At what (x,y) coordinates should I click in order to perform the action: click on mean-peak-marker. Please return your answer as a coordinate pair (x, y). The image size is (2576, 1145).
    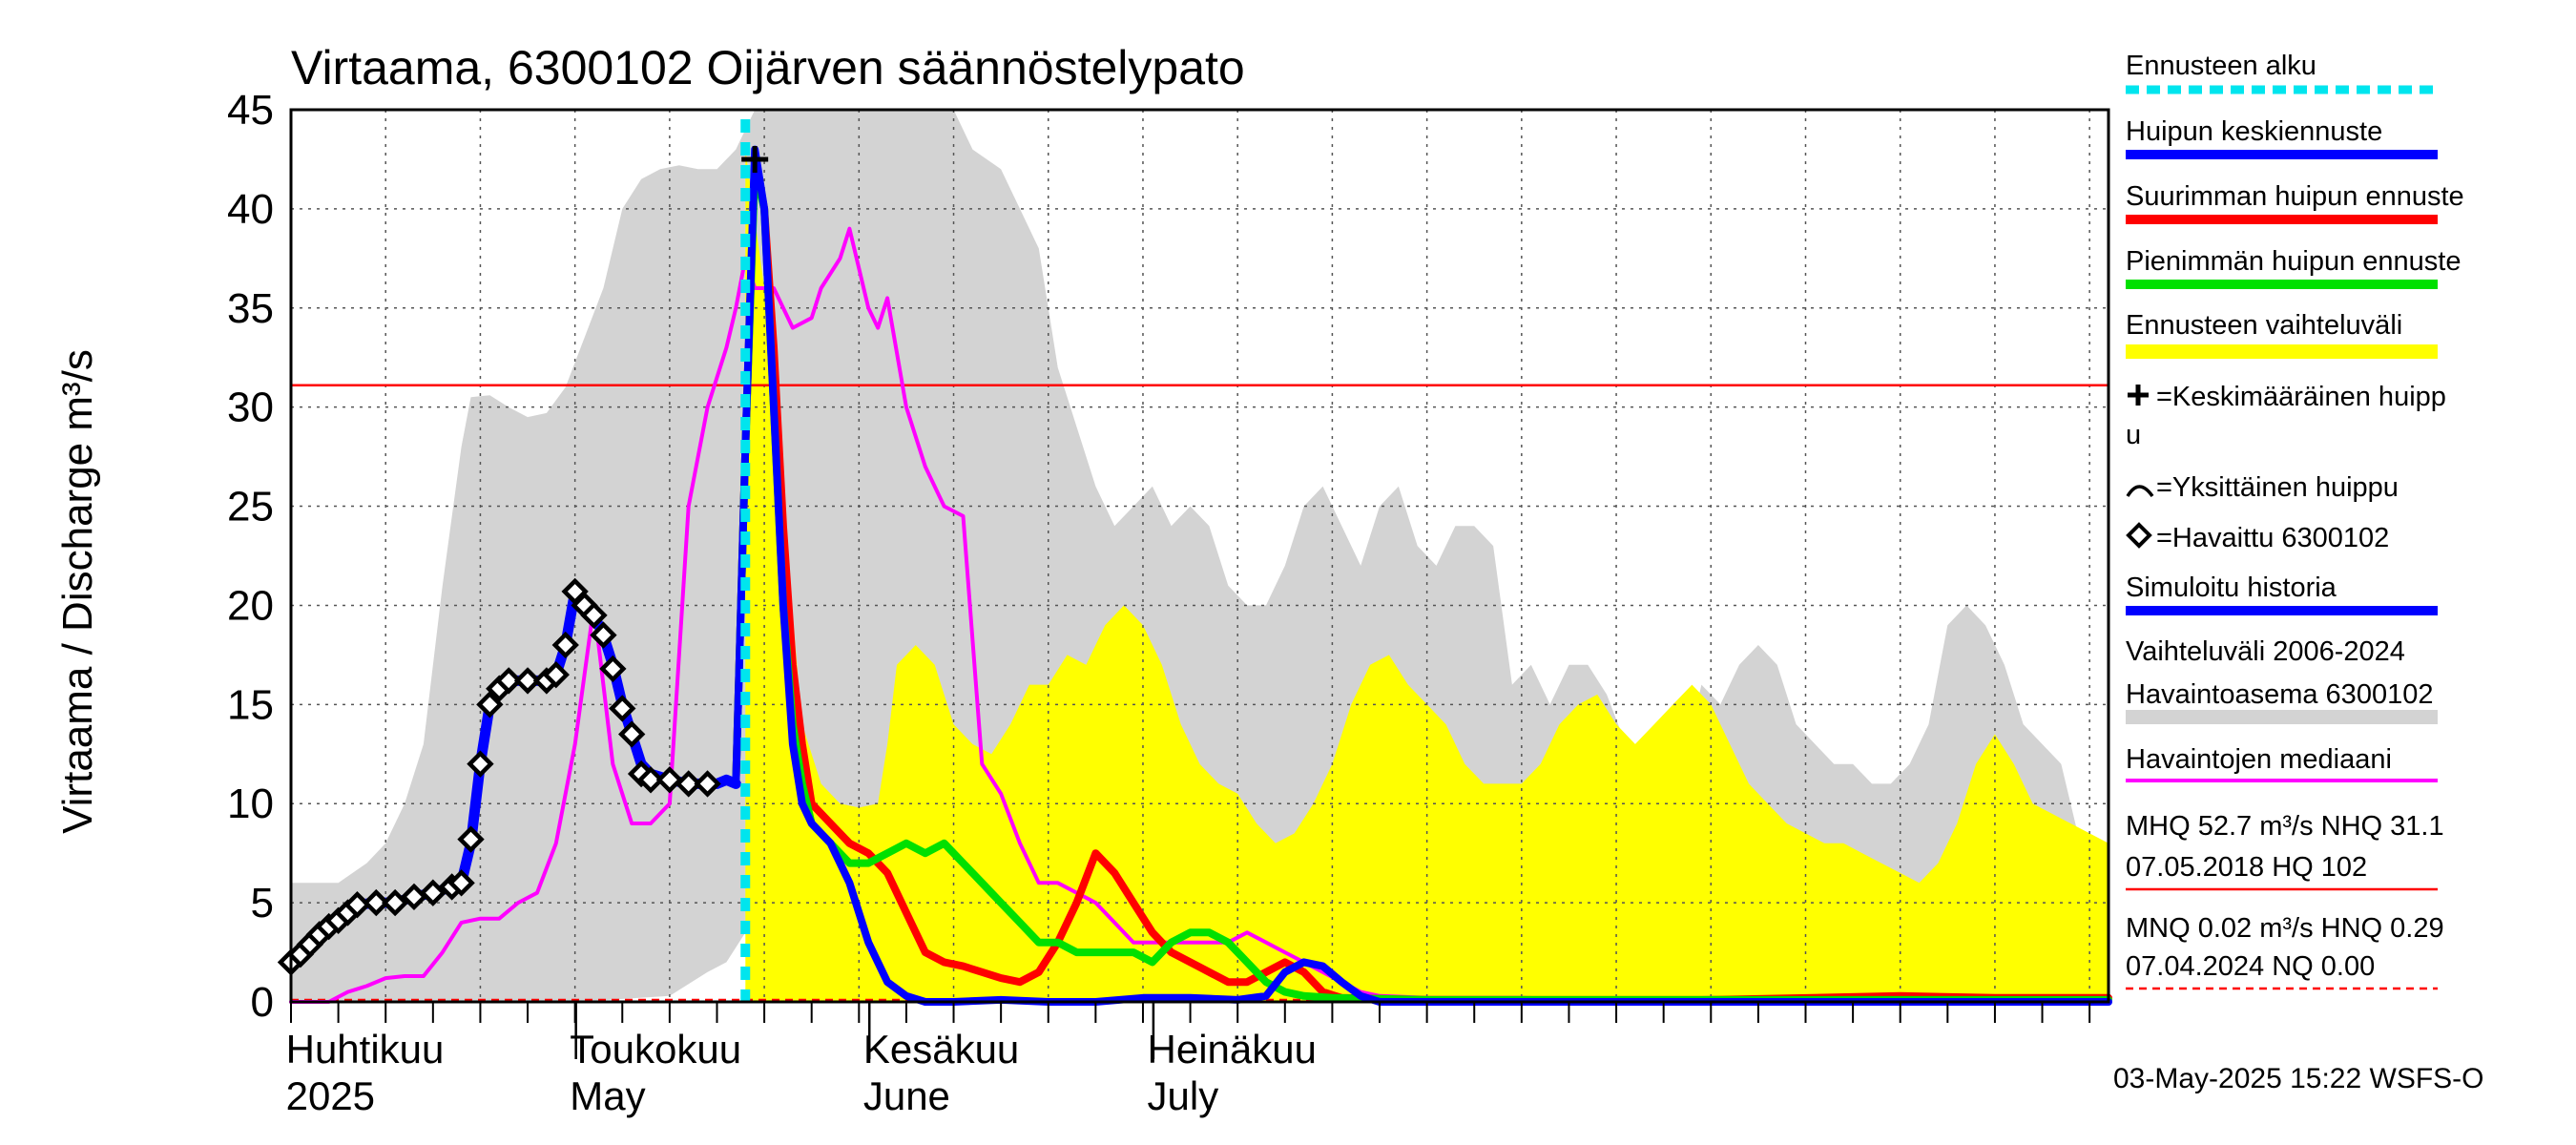
    Looking at the image, I should click on (755, 159).